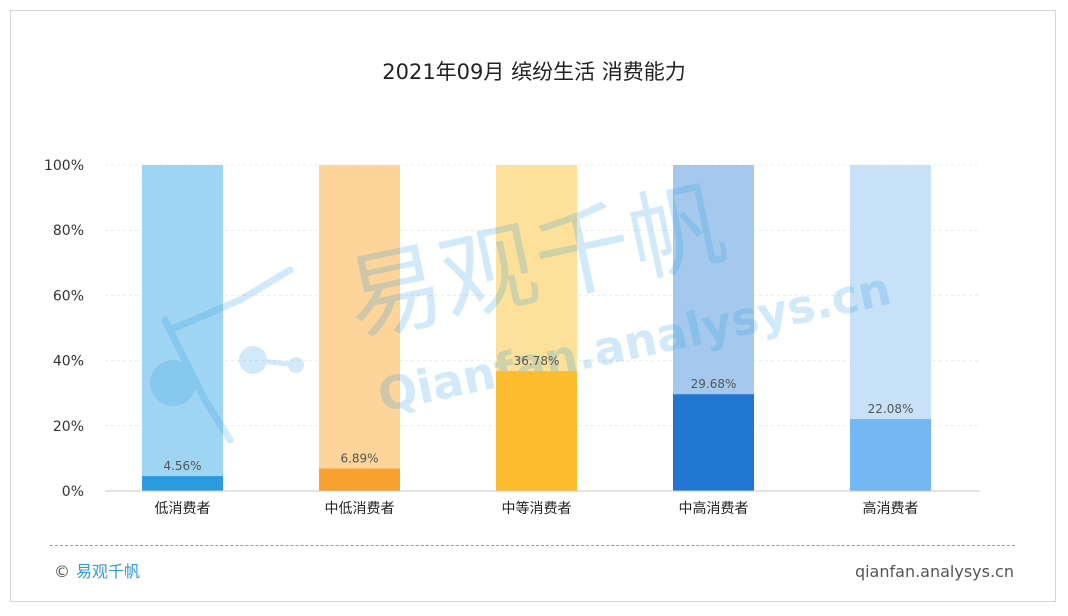  What do you see at coordinates (62, 571) in the screenshot?
I see `copyright-symbol: ©` at bounding box center [62, 571].